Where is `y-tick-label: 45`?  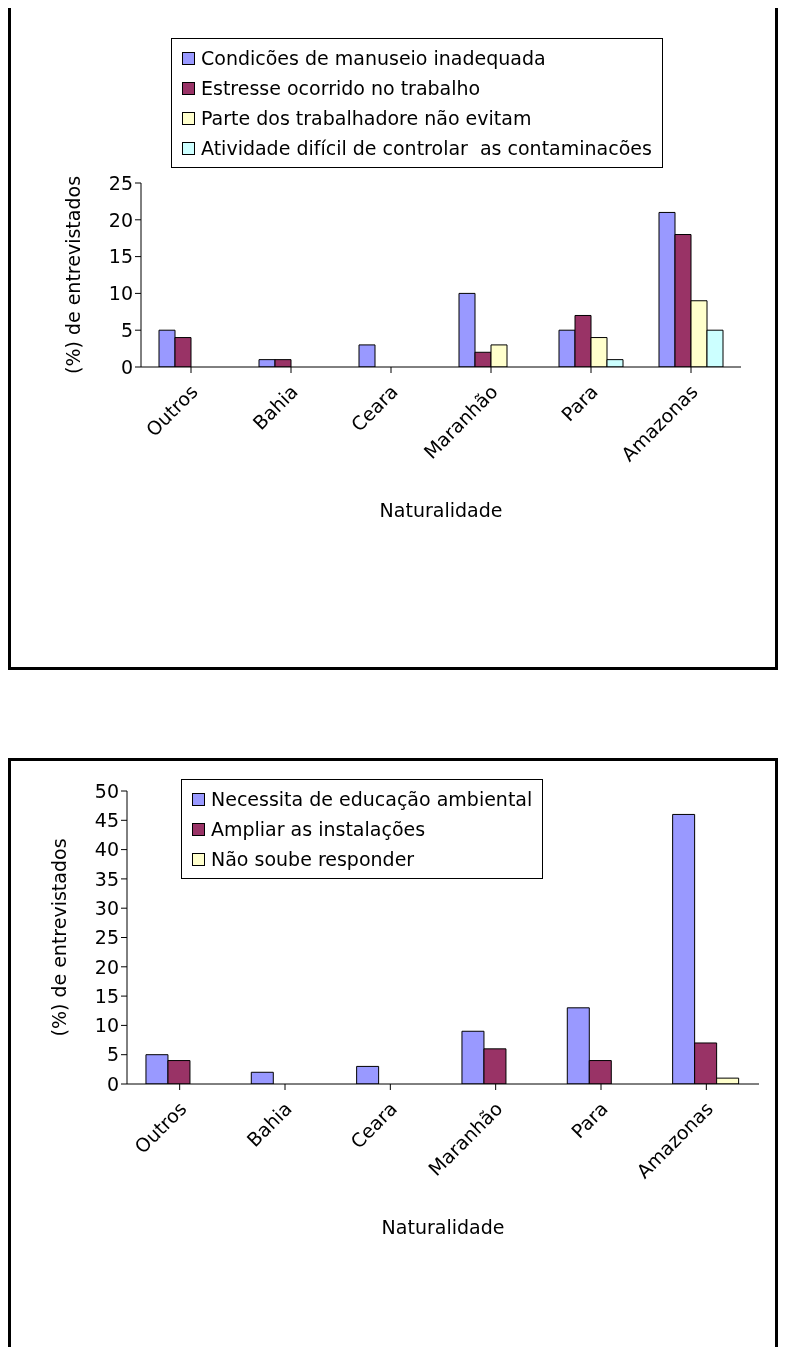
y-tick-label: 45 is located at coordinates (106, 820).